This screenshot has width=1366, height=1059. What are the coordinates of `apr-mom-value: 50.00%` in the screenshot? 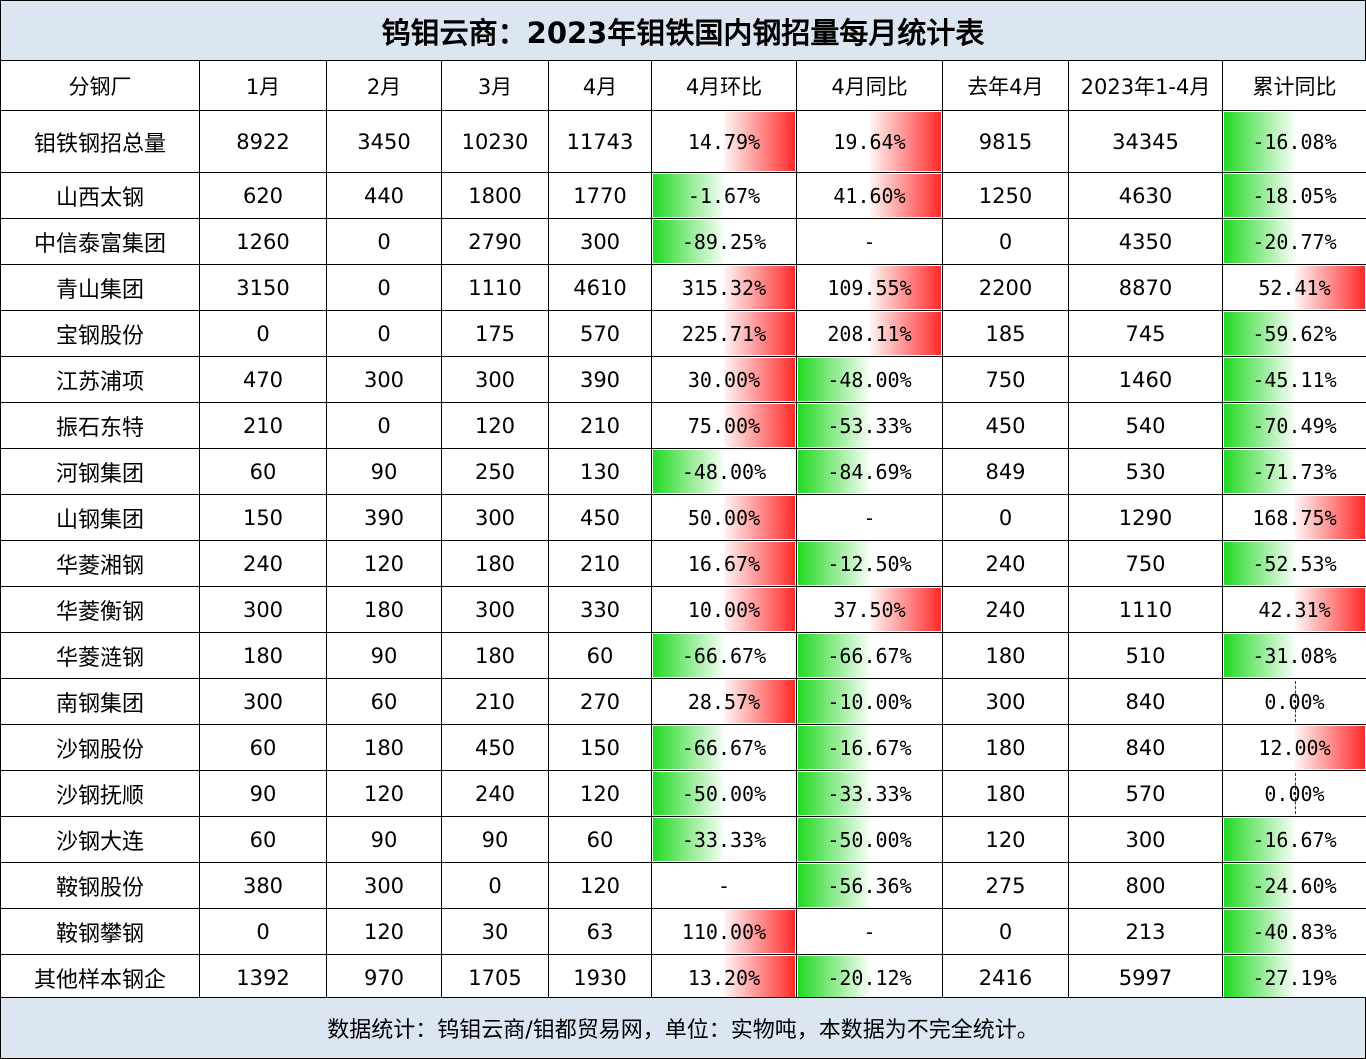 It's located at (724, 517).